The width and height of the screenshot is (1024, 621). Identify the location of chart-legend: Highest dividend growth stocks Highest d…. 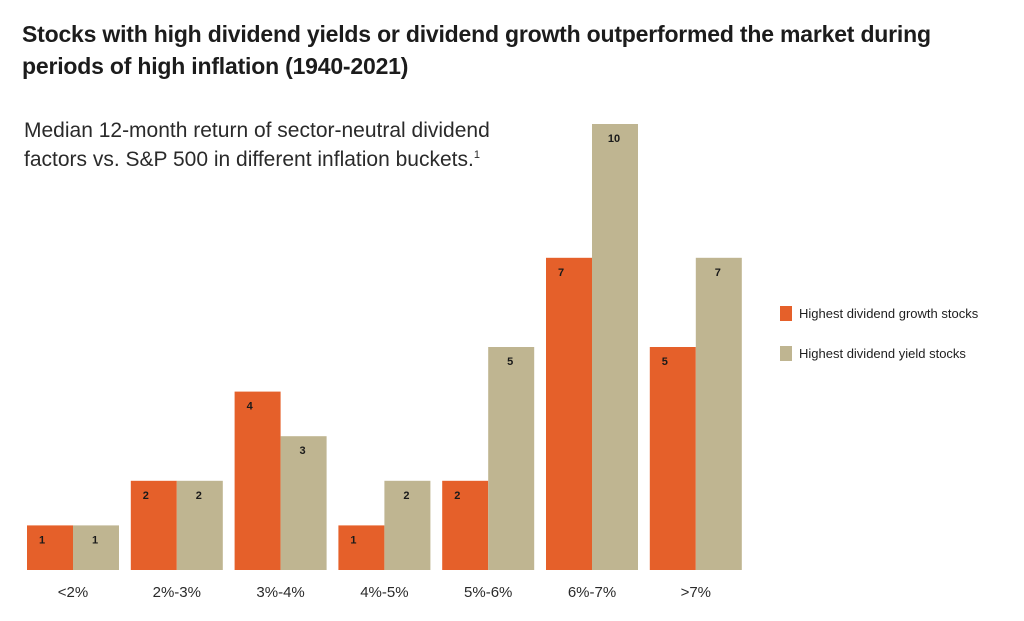
(879, 343).